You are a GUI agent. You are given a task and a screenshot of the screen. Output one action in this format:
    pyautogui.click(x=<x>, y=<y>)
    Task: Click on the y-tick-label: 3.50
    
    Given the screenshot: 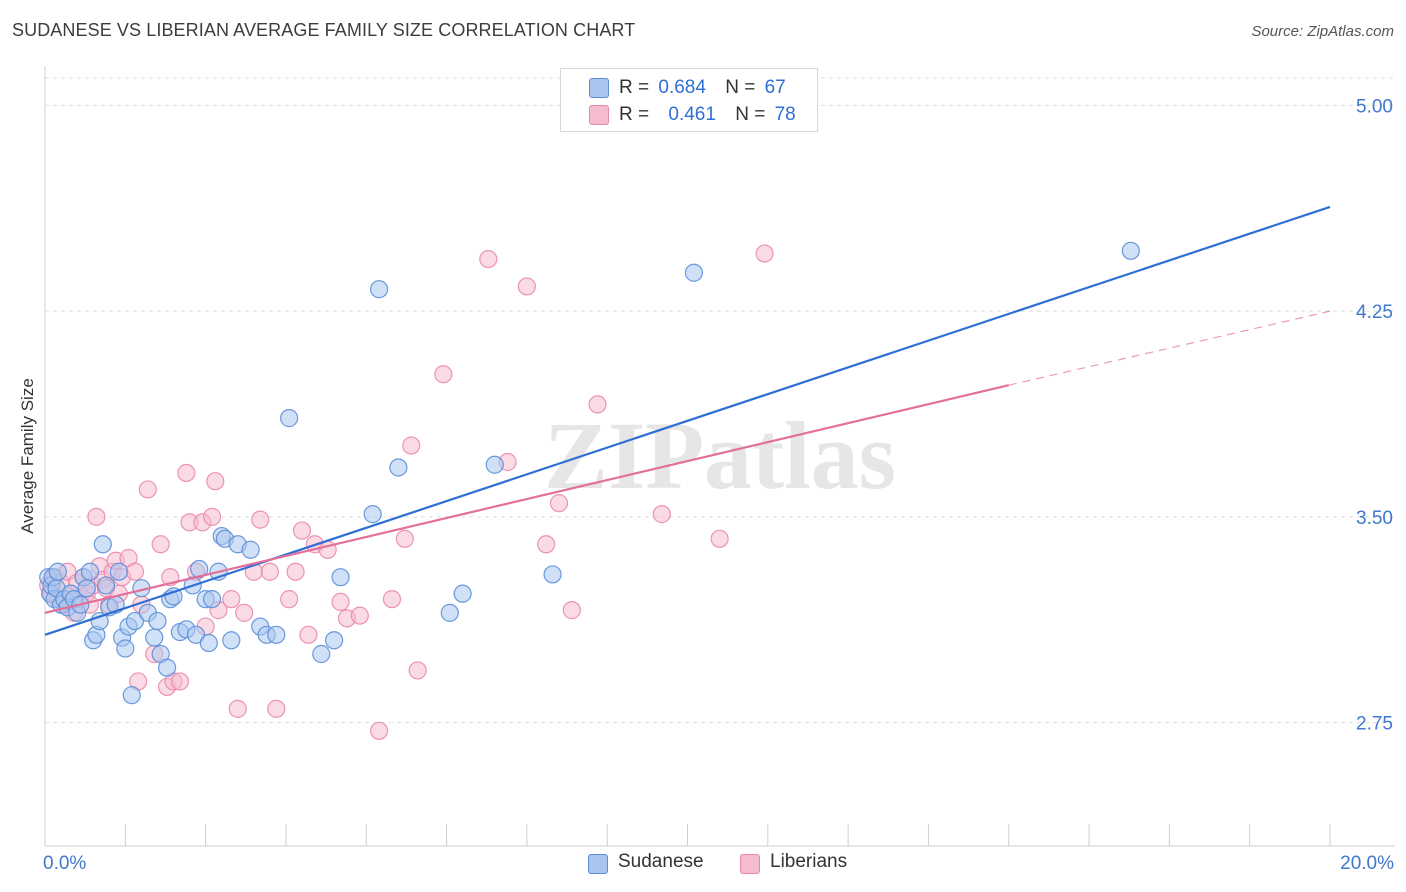 What is the action you would take?
    pyautogui.click(x=1374, y=518)
    